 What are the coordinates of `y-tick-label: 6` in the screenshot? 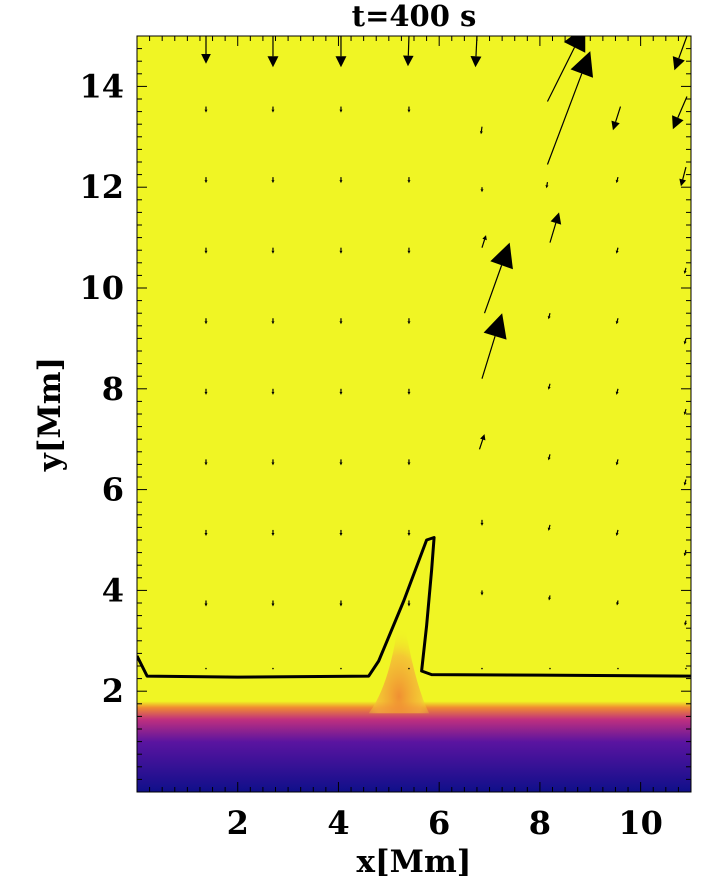 It's located at (113, 490).